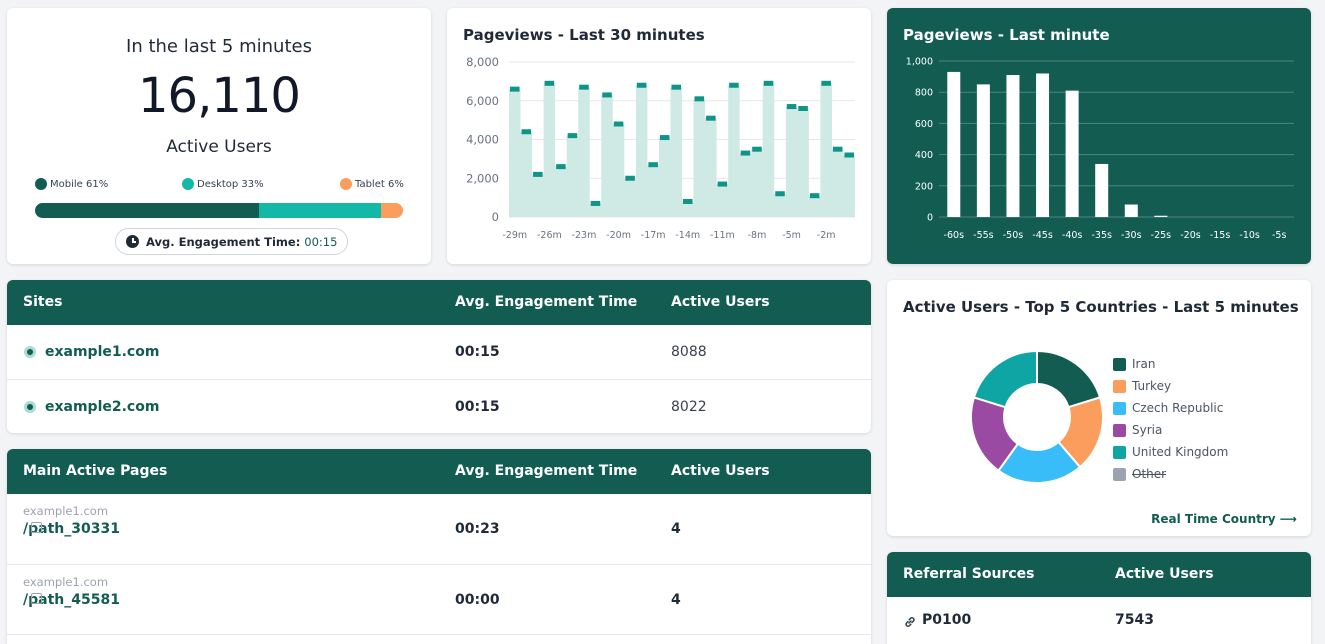 The height and width of the screenshot is (644, 1325). What do you see at coordinates (1013, 235) in the screenshot?
I see `x-tick-label: -50s` at bounding box center [1013, 235].